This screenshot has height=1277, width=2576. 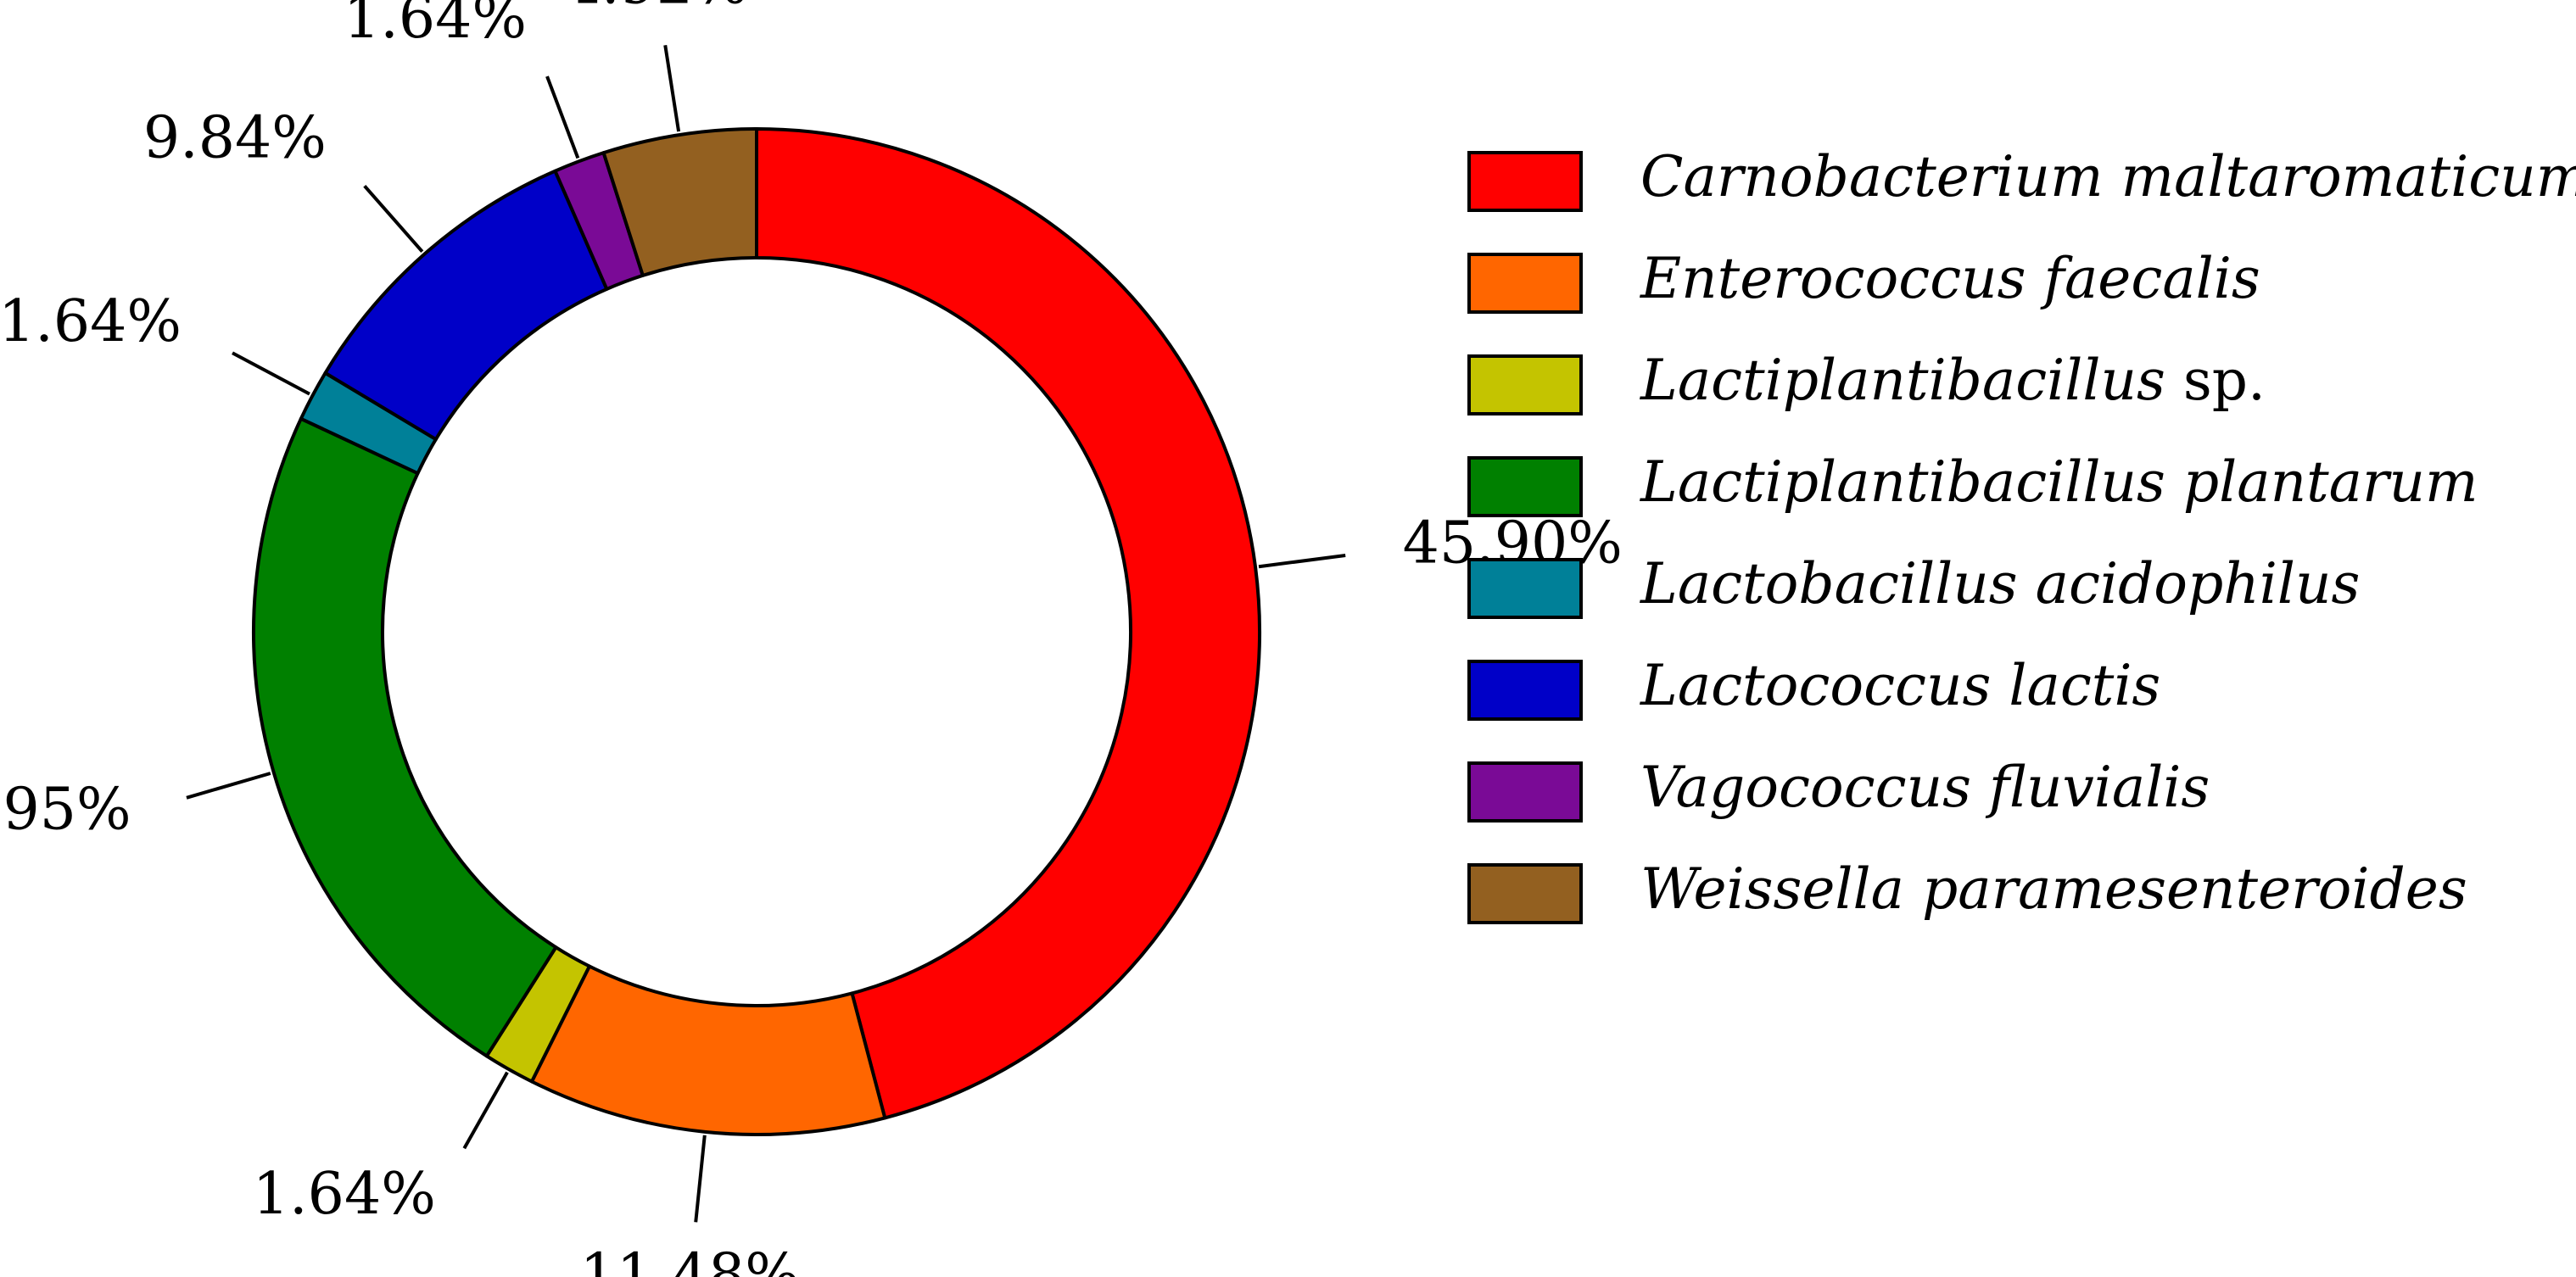 What do you see at coordinates (65, 810) in the screenshot?
I see `percent-label: 22.95%` at bounding box center [65, 810].